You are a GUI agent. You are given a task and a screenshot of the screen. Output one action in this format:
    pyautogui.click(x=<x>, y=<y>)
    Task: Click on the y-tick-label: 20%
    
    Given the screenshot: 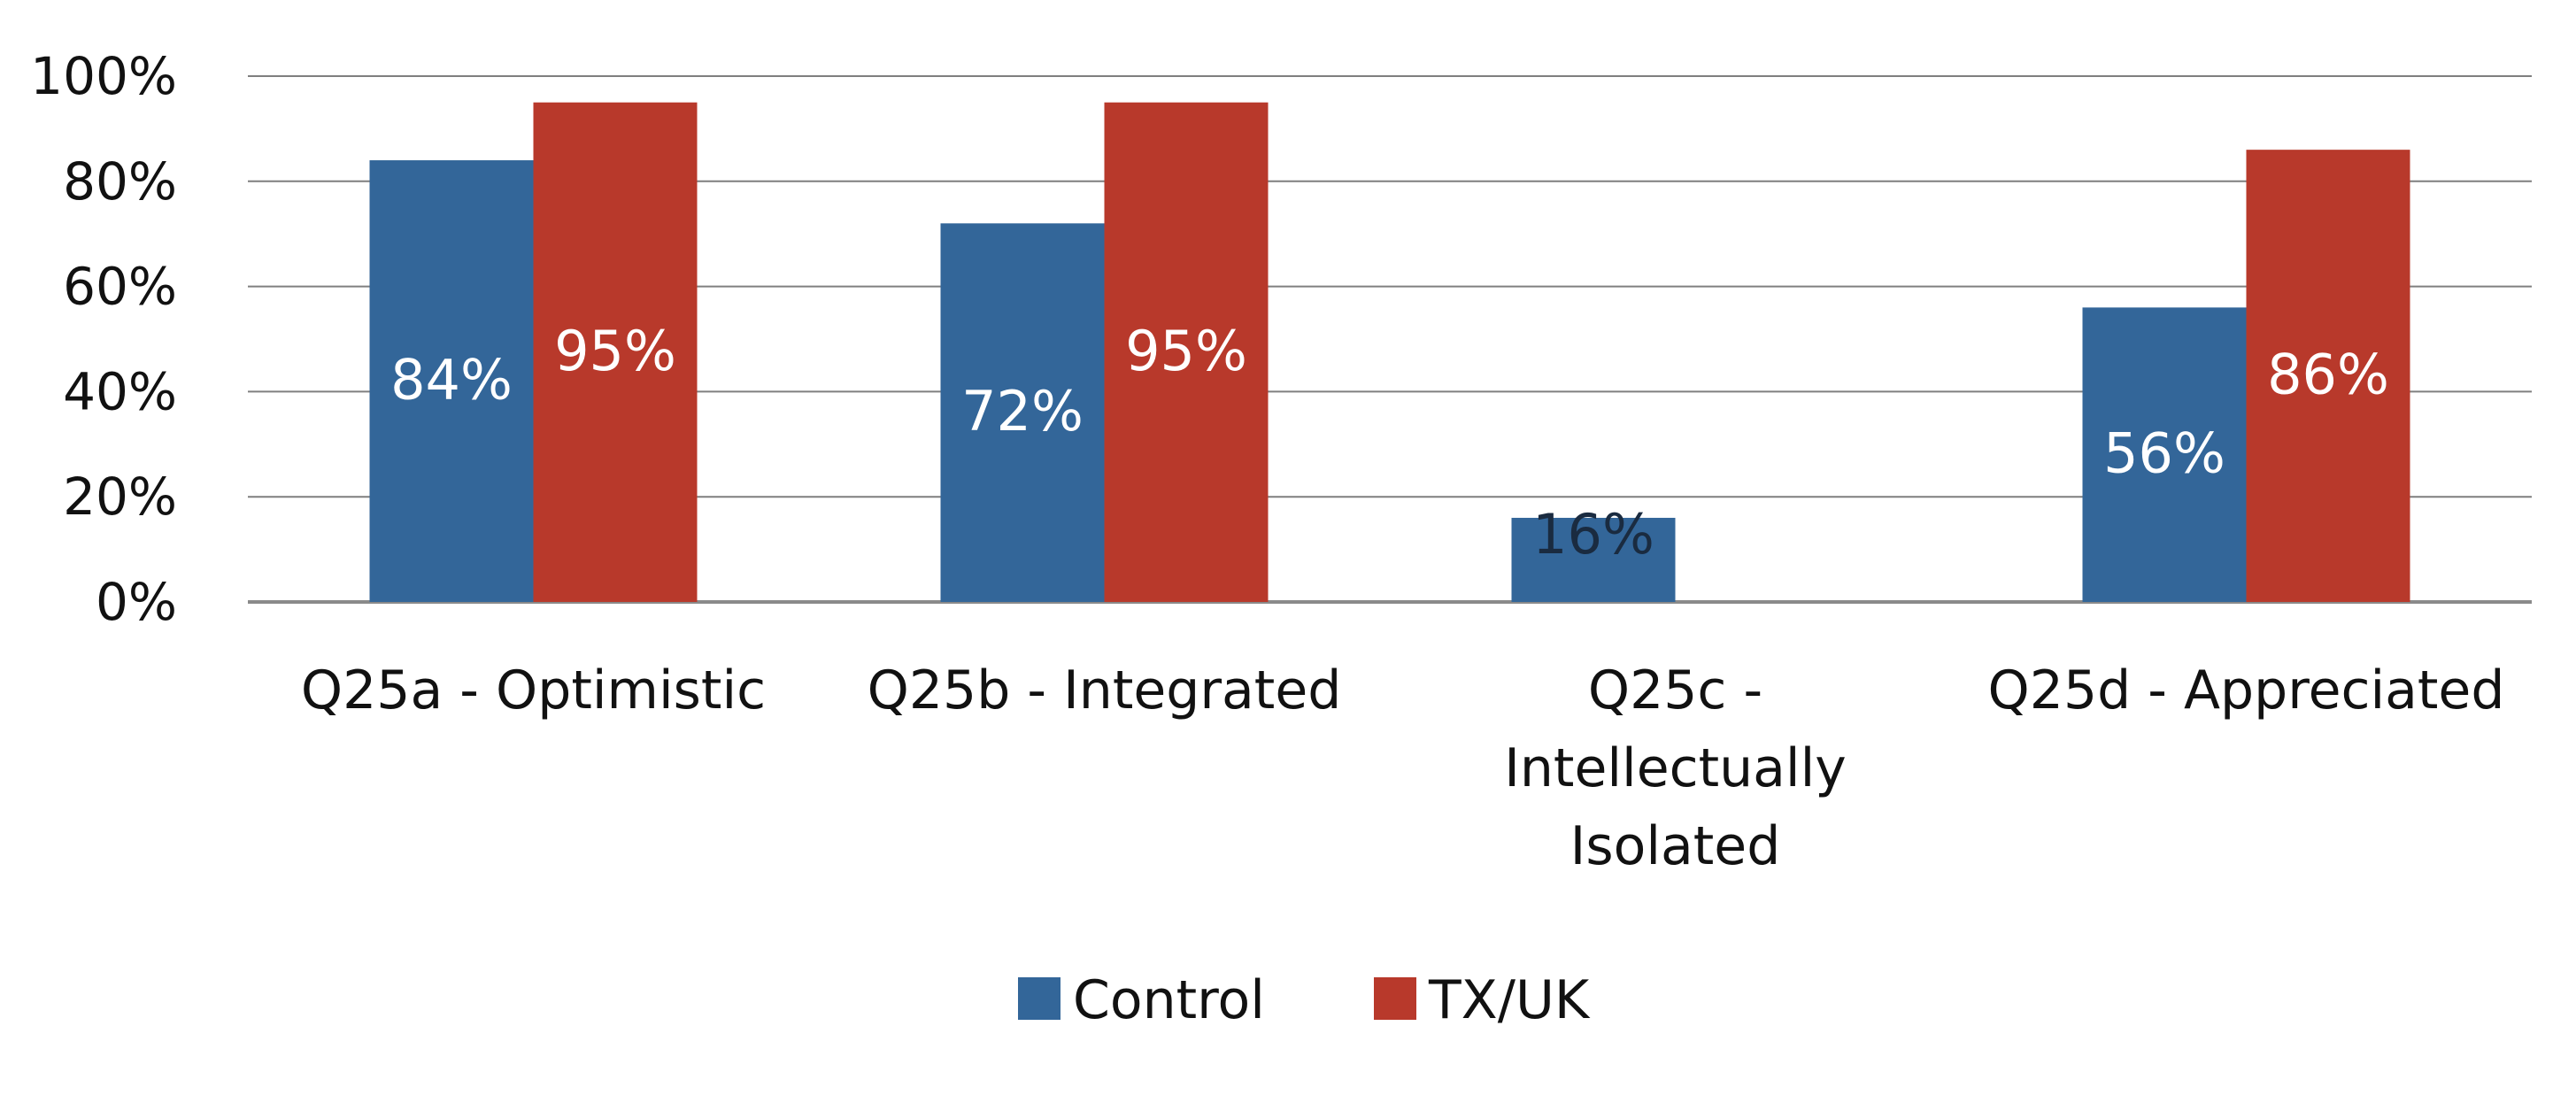 What is the action you would take?
    pyautogui.click(x=120, y=497)
    